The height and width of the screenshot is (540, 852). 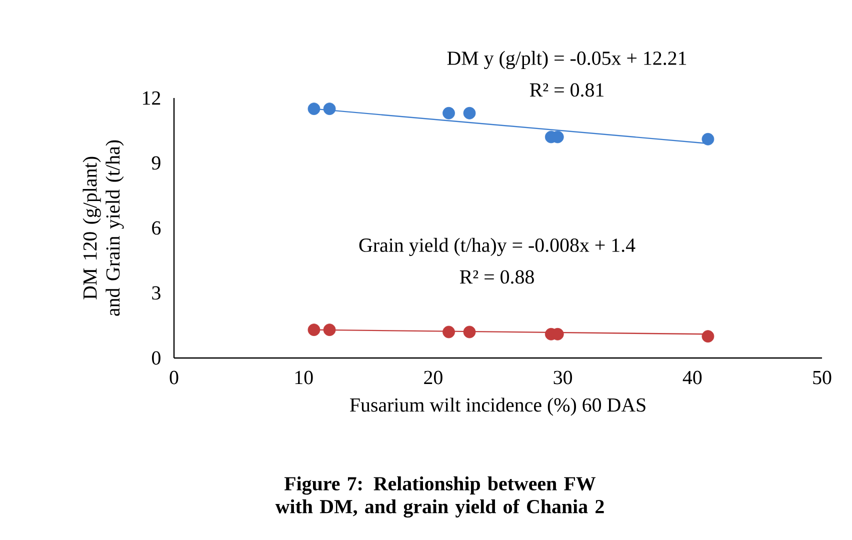 What do you see at coordinates (156, 228) in the screenshot?
I see `y-tick-label: 6` at bounding box center [156, 228].